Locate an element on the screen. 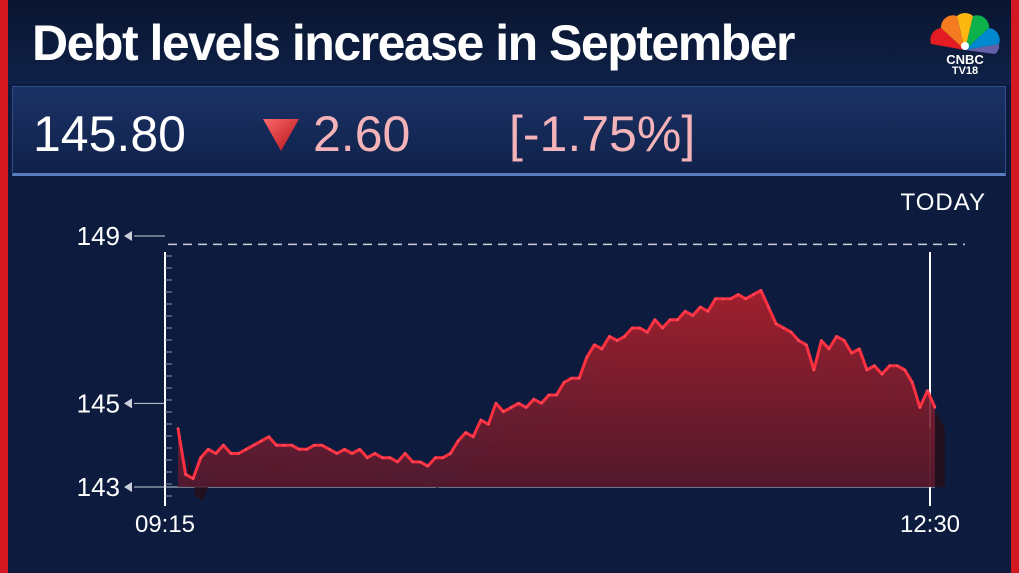 This screenshot has width=1019, height=573. x-start-label: 09:15 is located at coordinates (165, 524).